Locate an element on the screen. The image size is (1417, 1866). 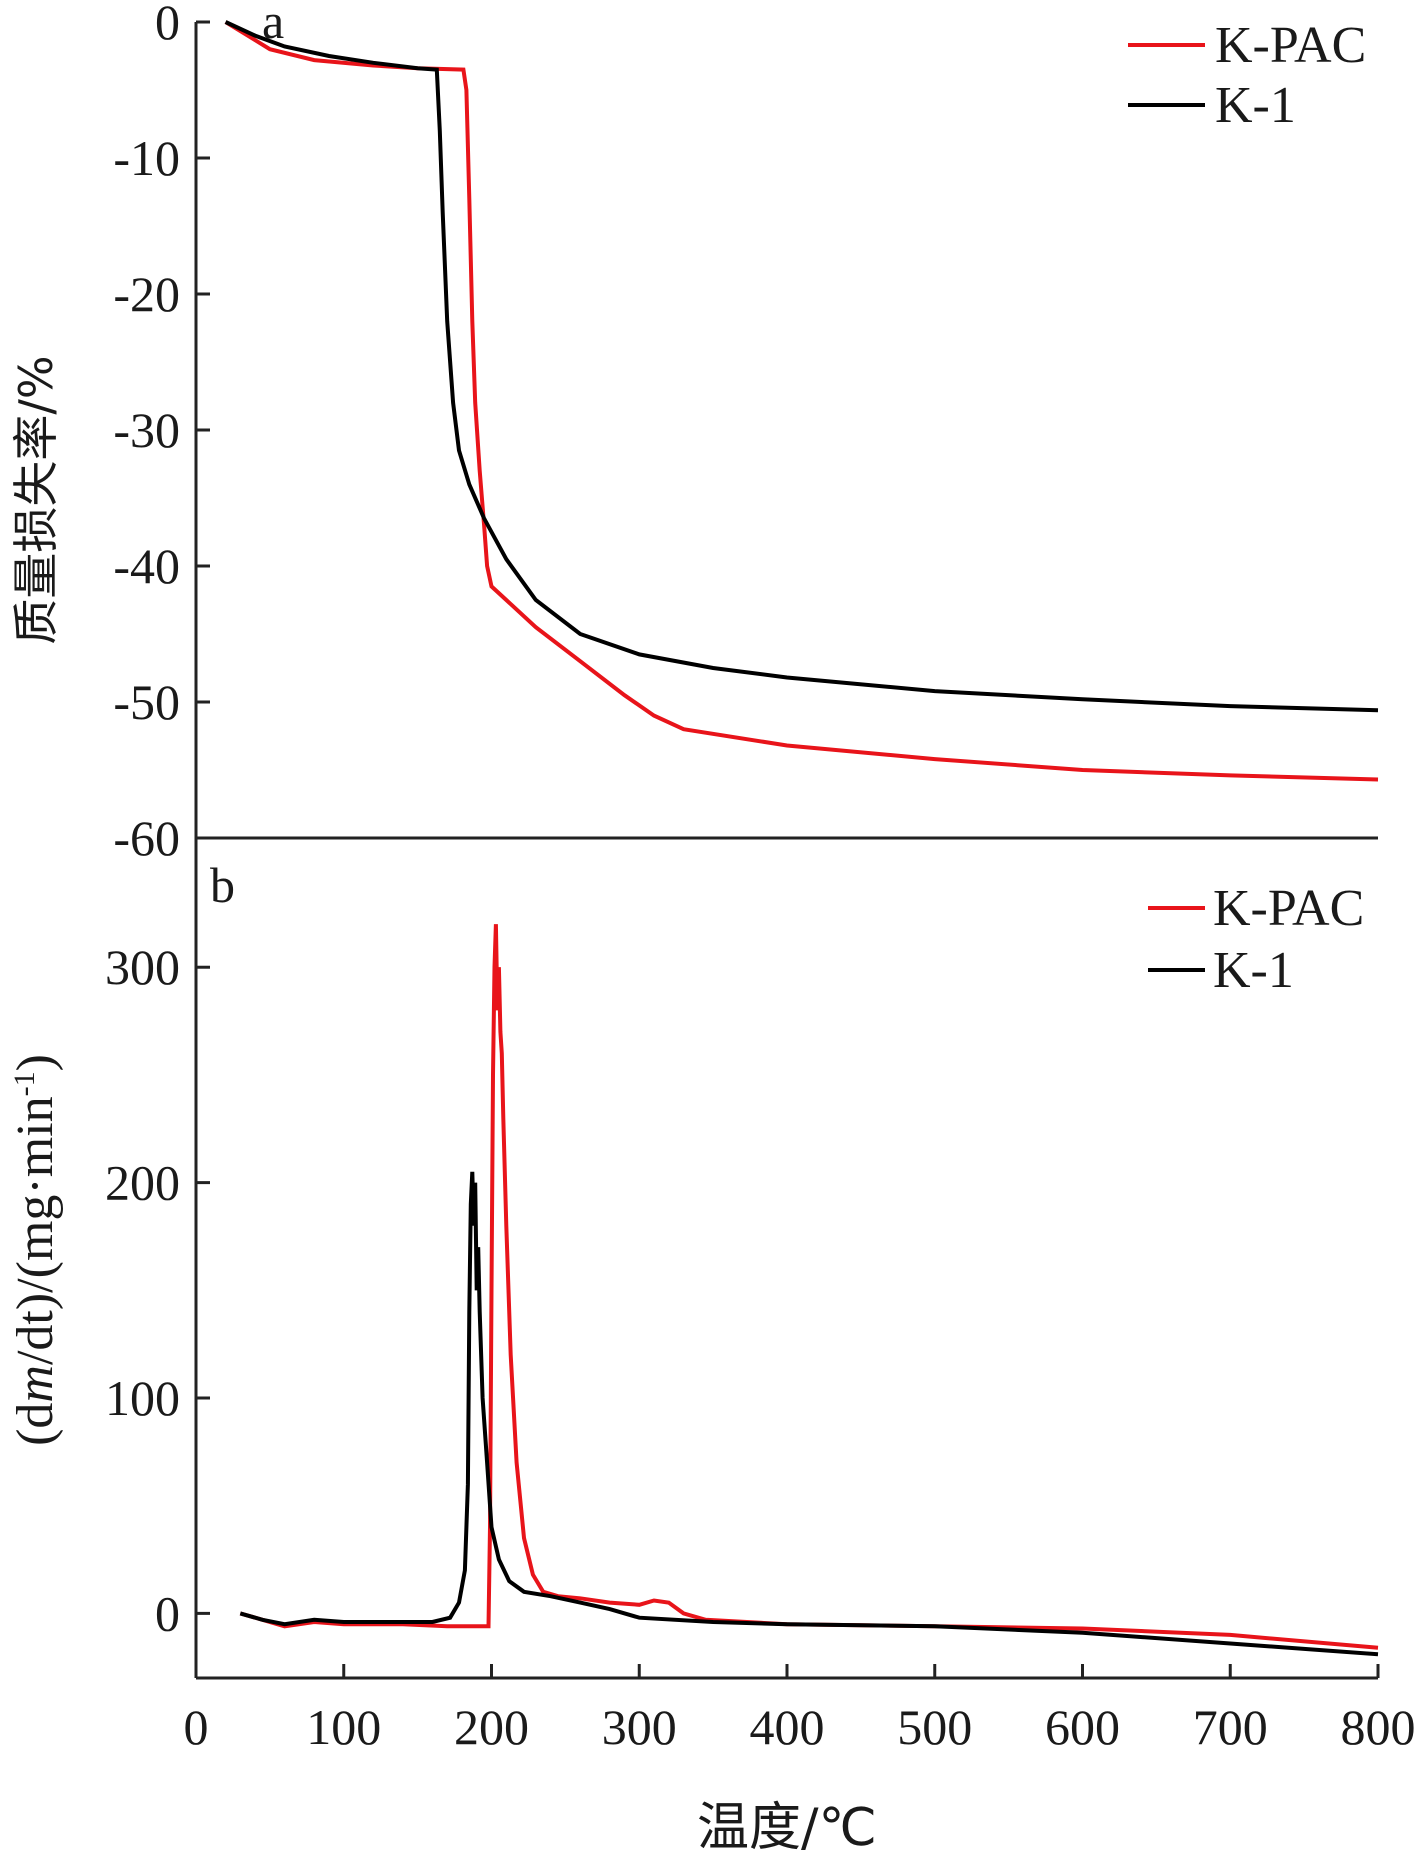
ylabel-part-m: m is located at coordinates (35, 1384).